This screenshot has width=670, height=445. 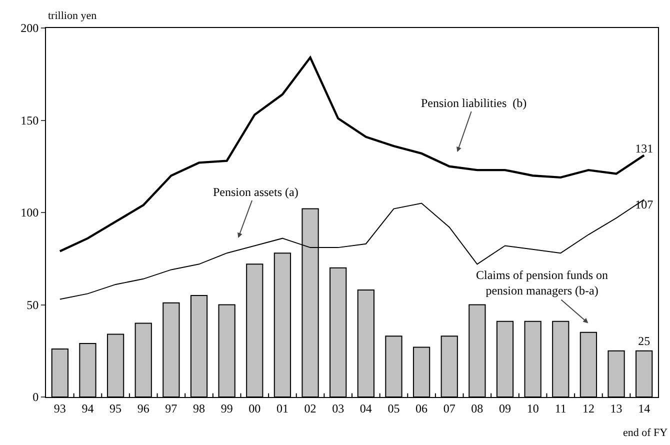 I want to click on annotation: Pension liabilities (b), so click(x=474, y=103).